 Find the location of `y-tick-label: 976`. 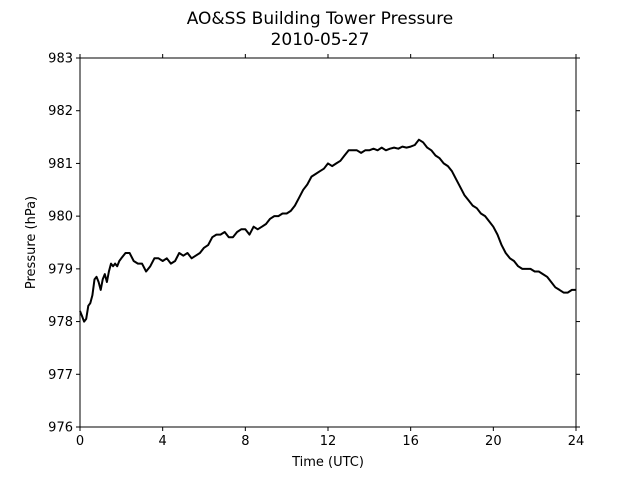

y-tick-label: 976 is located at coordinates (60, 428).